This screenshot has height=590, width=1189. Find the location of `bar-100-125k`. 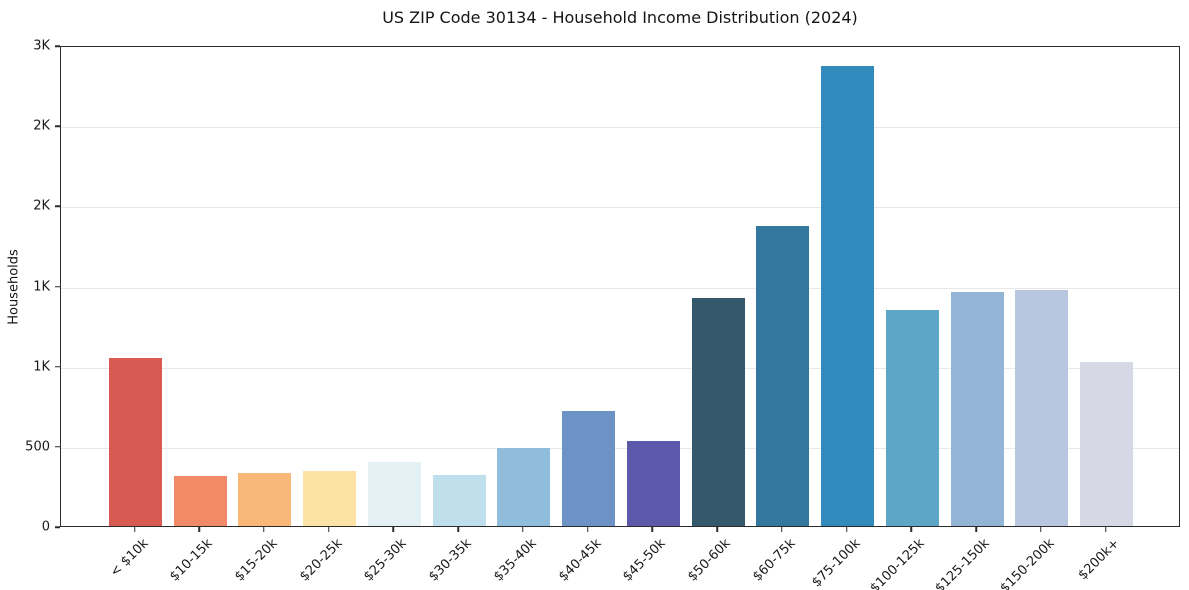

bar-100-125k is located at coordinates (912, 418).